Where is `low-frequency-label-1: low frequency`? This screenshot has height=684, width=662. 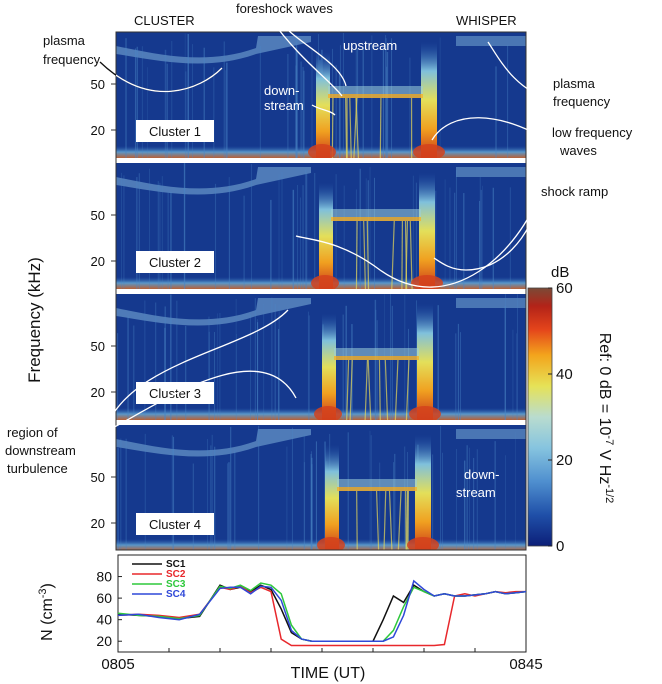 low-frequency-label-1: low frequency is located at coordinates (592, 132).